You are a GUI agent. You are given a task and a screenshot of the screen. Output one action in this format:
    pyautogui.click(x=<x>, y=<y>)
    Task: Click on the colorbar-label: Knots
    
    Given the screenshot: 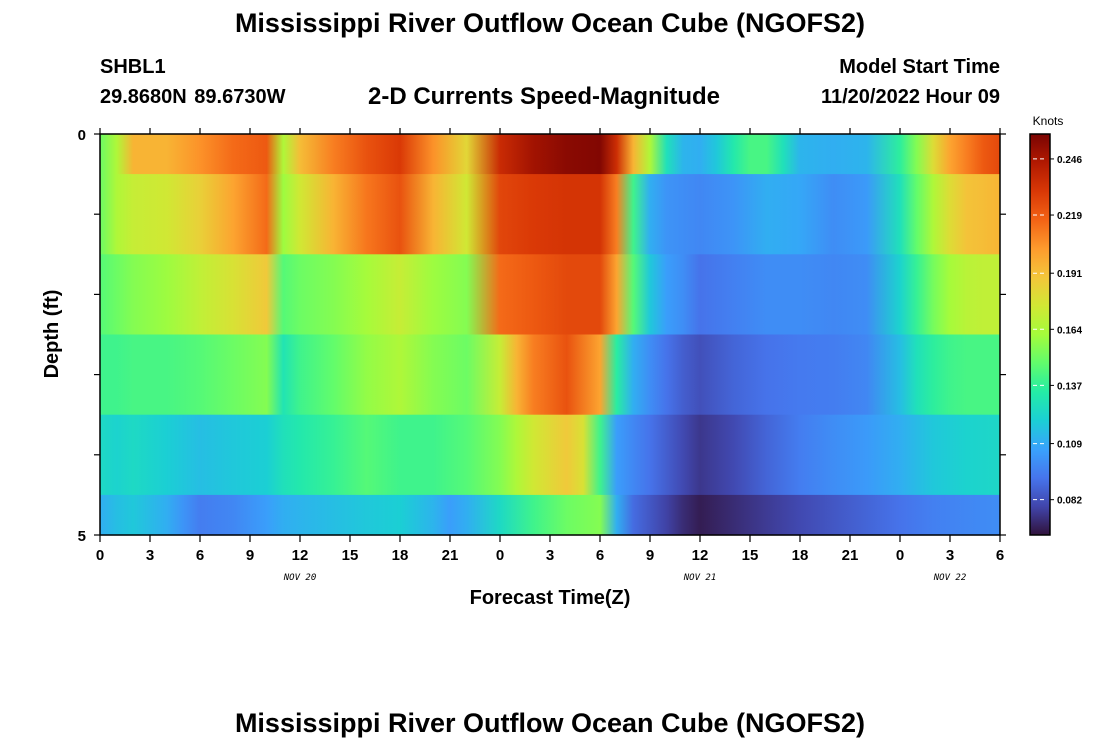 What is the action you would take?
    pyautogui.click(x=1048, y=121)
    